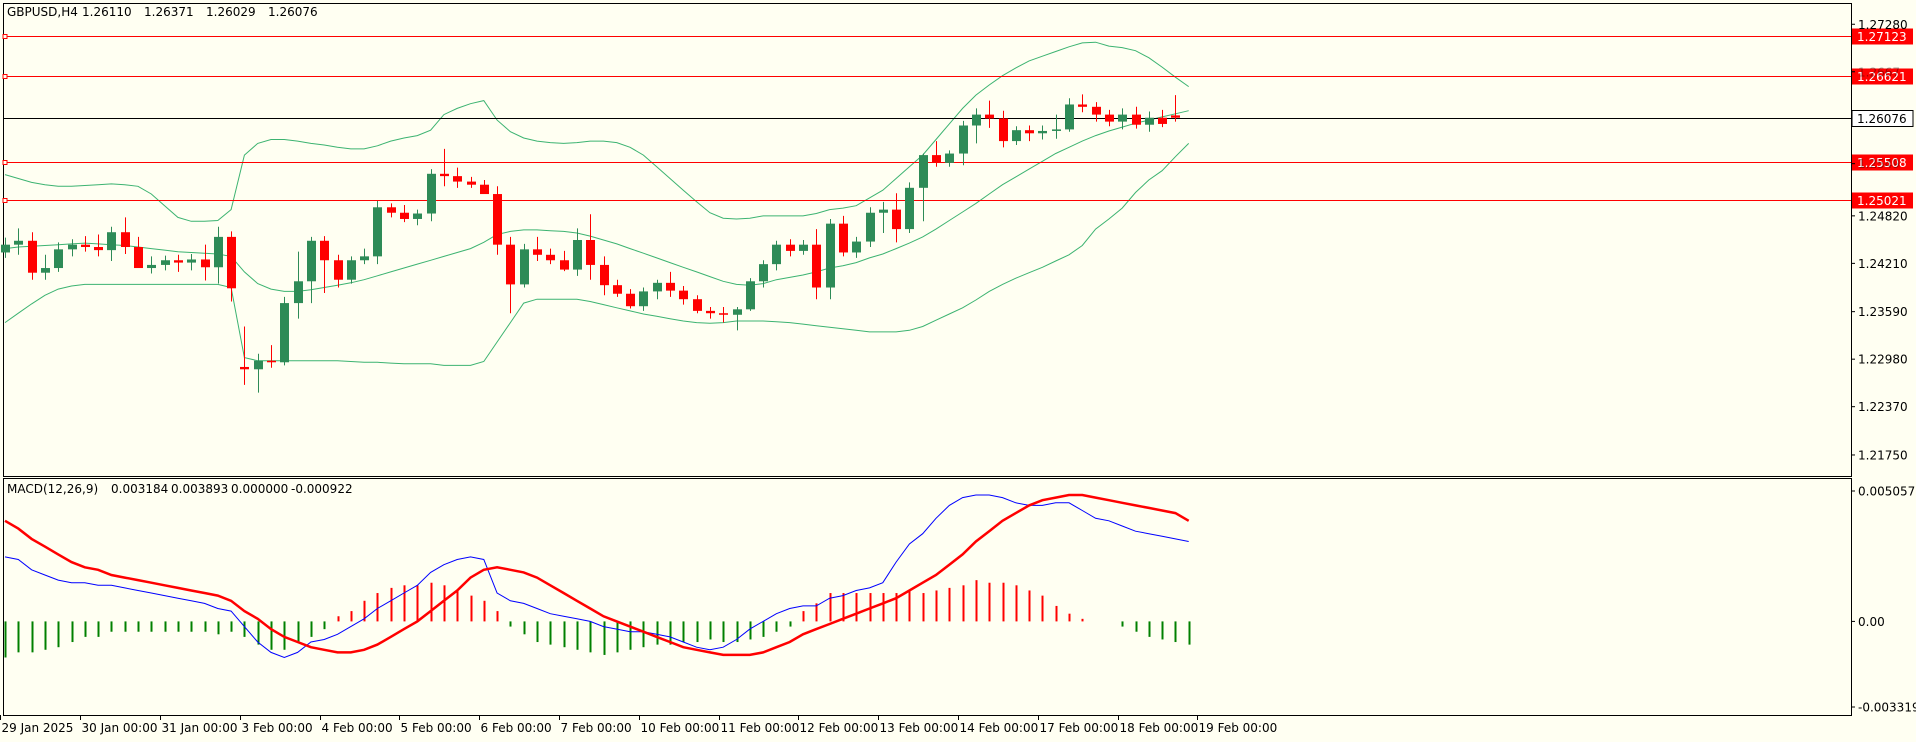 This screenshot has height=742, width=1916. I want to click on symbol-title: GBPUSD,H4, so click(42, 12).